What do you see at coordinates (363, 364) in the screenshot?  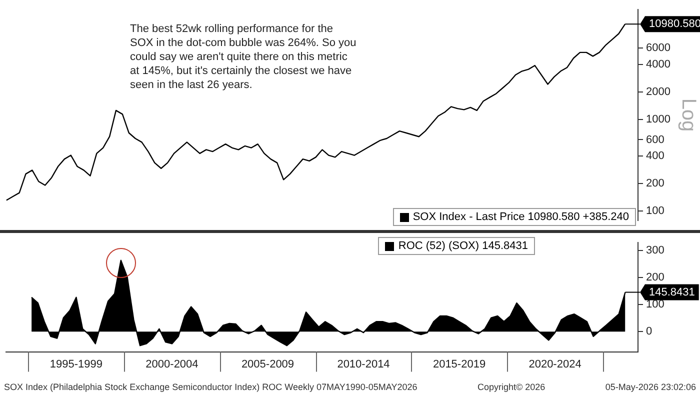 I see `x-tick-label: 2010-2014` at bounding box center [363, 364].